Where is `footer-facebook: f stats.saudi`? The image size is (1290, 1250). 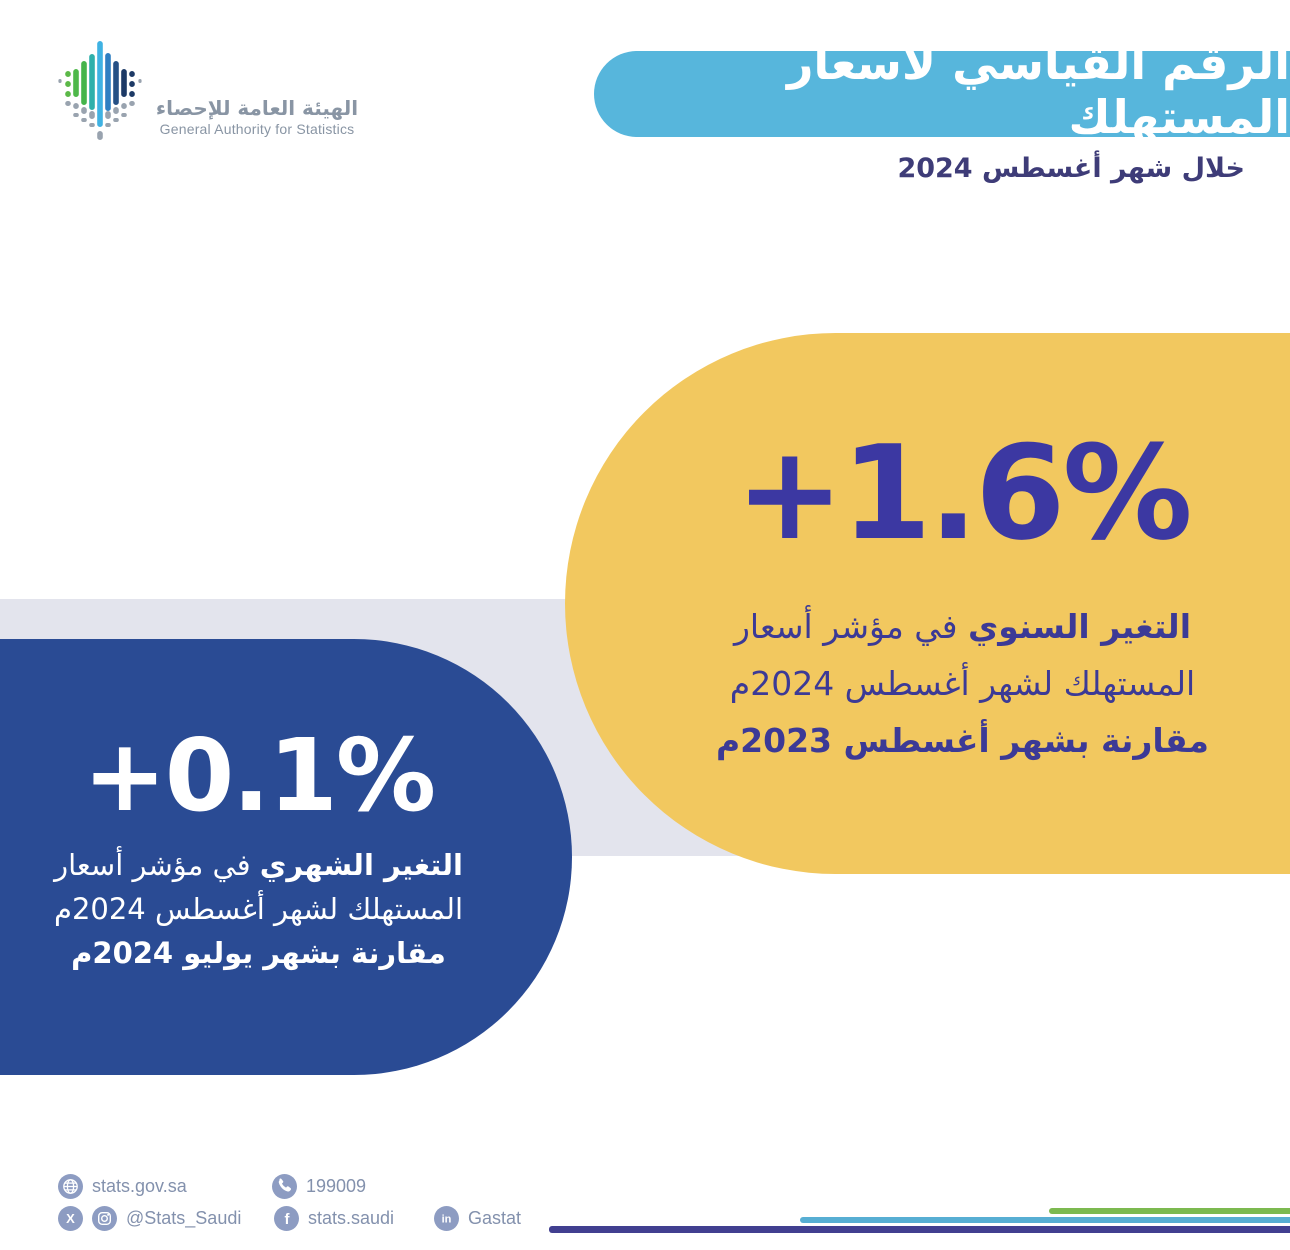
footer-facebook: f stats.saudi is located at coordinates (334, 1218).